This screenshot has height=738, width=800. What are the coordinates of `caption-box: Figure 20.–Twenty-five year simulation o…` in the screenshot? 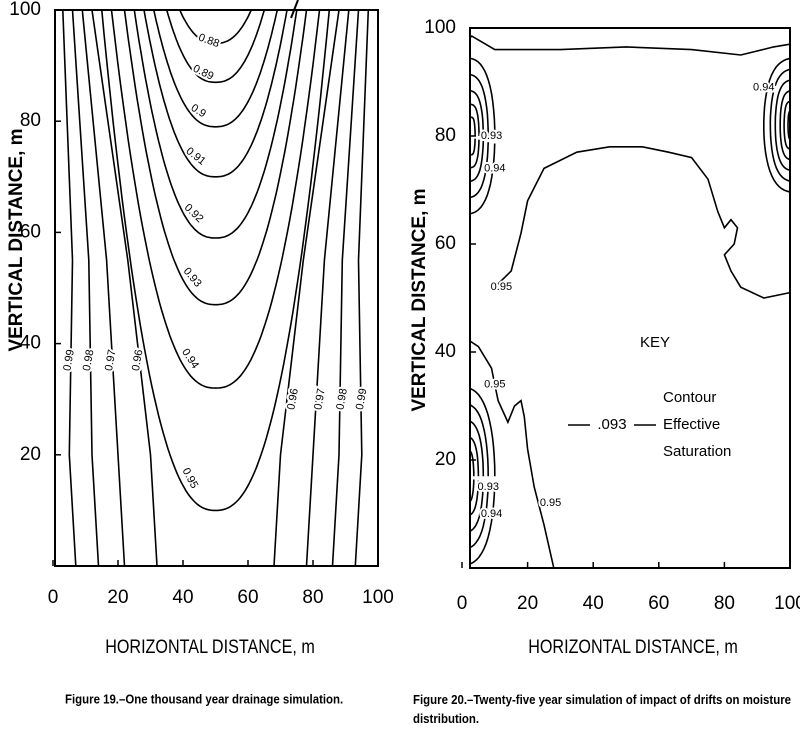 It's located at (602, 709).